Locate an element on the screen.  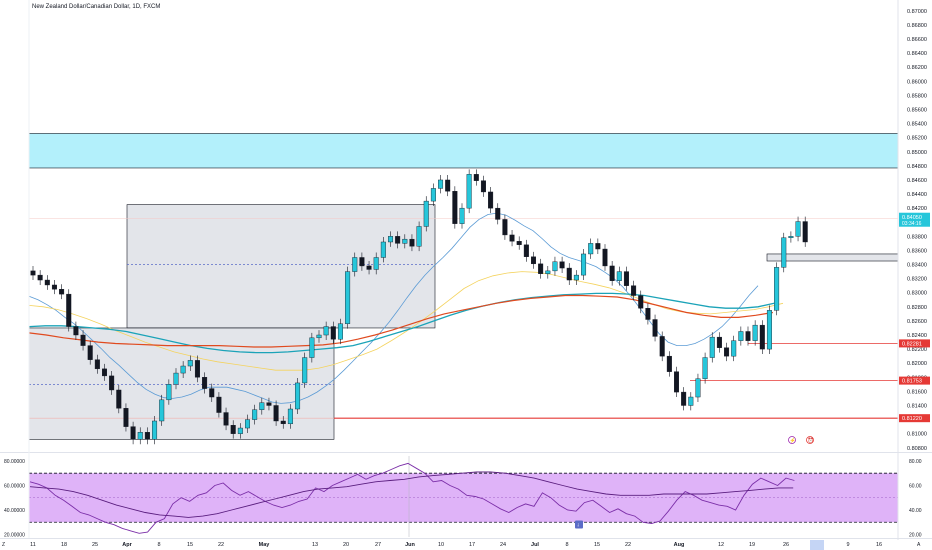
price-tick-label: 0.86800 is located at coordinates (917, 26).